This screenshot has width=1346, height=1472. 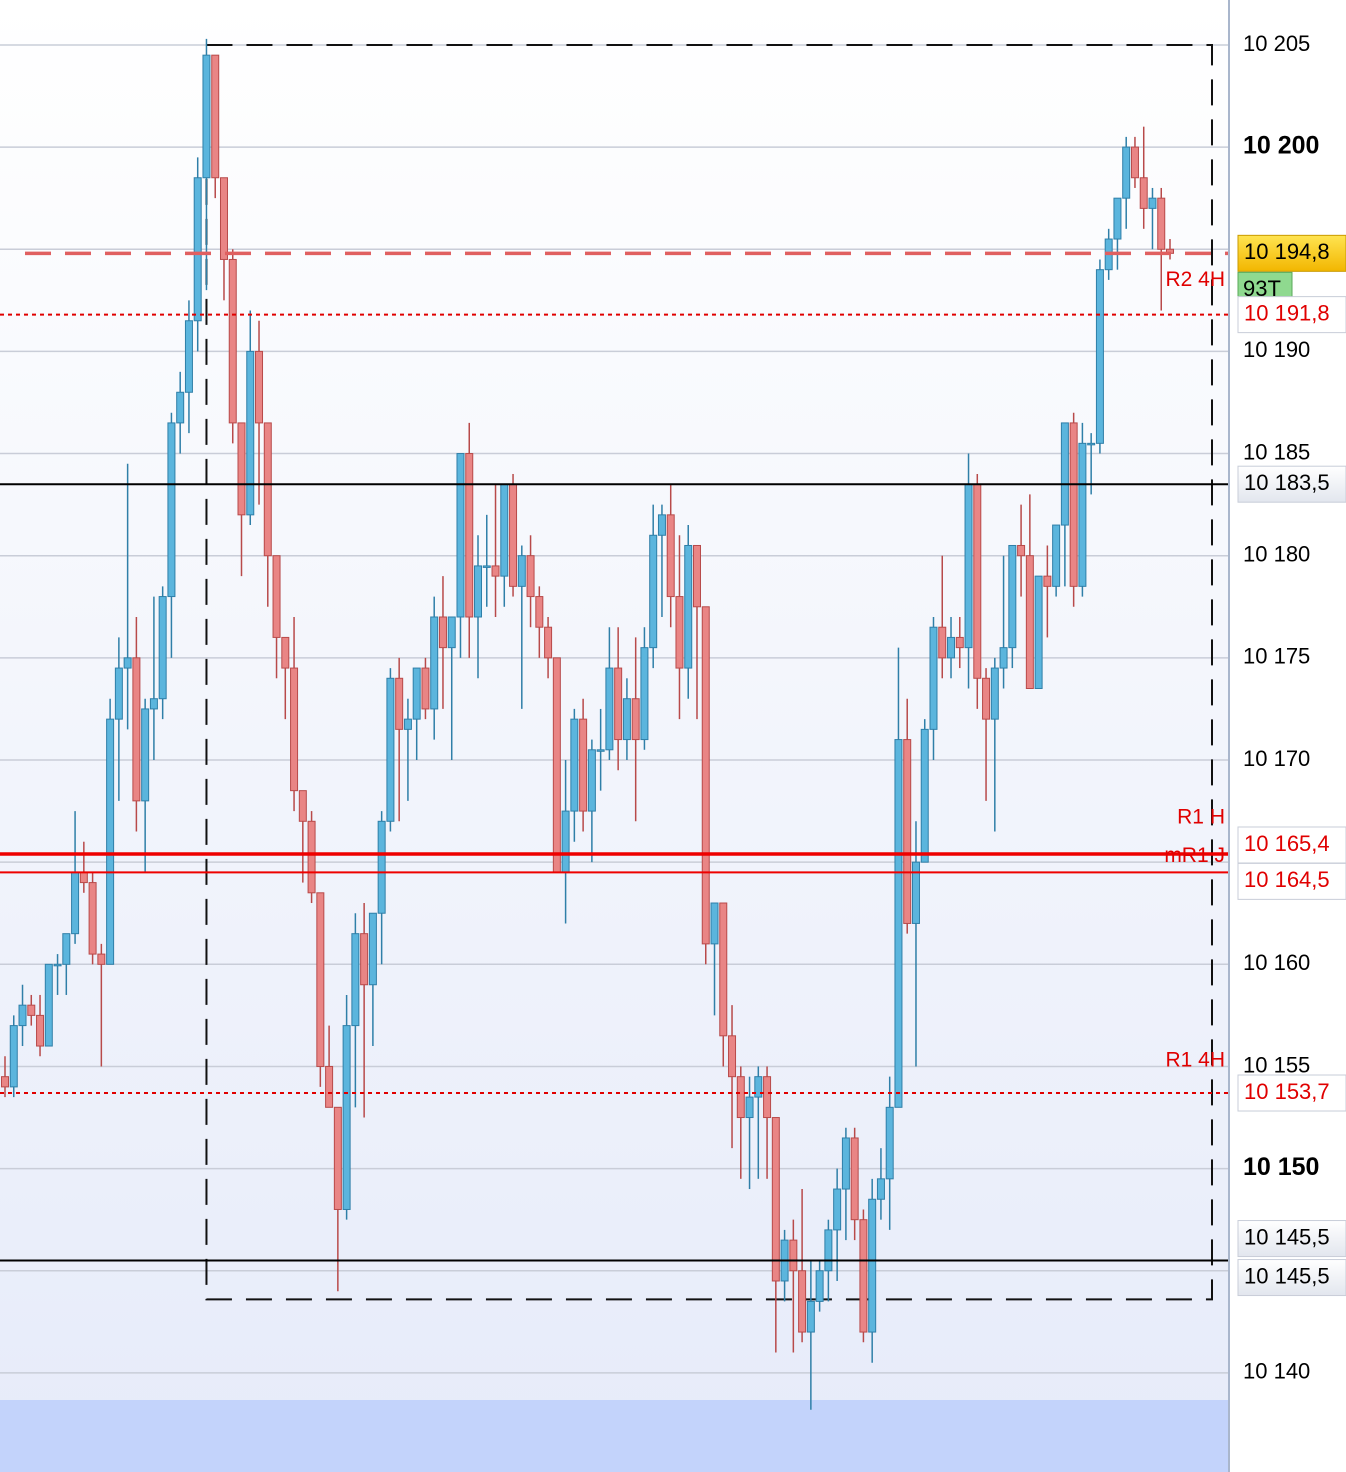 What do you see at coordinates (1287, 251) in the screenshot?
I see `price-label: 10 194,8` at bounding box center [1287, 251].